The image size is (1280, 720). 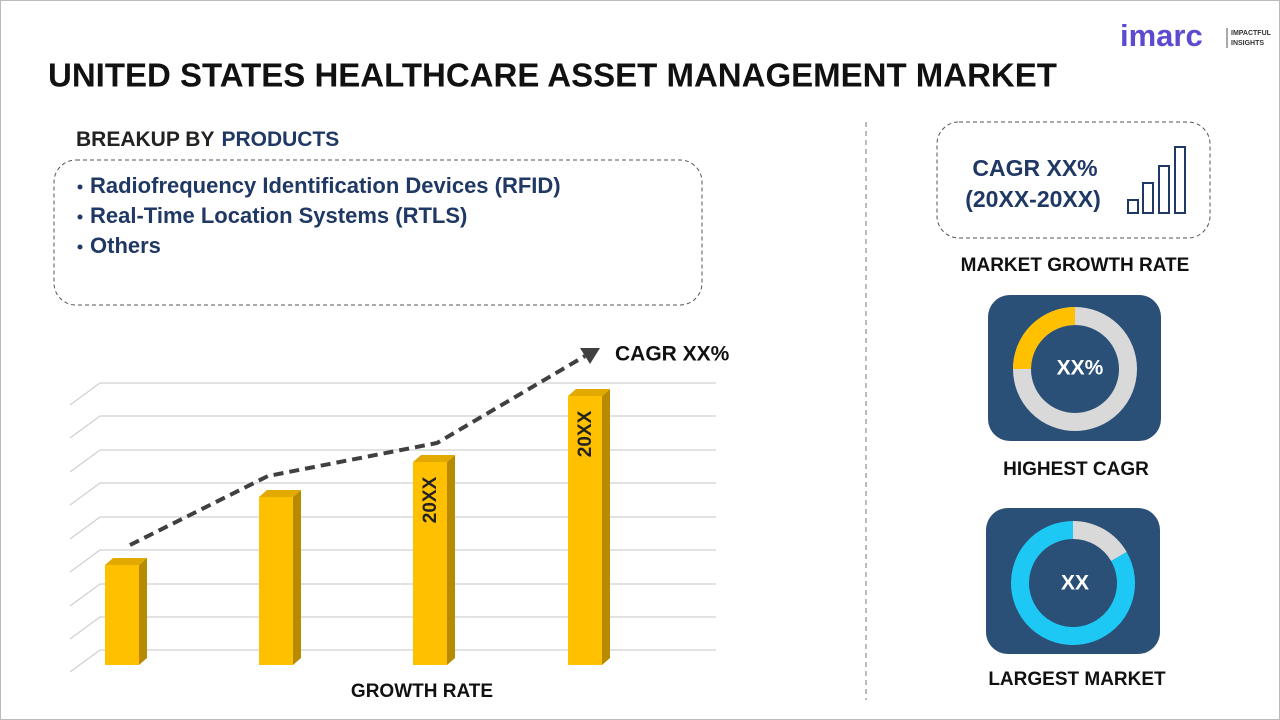 I want to click on largest-value: XX, so click(x=1075, y=583).